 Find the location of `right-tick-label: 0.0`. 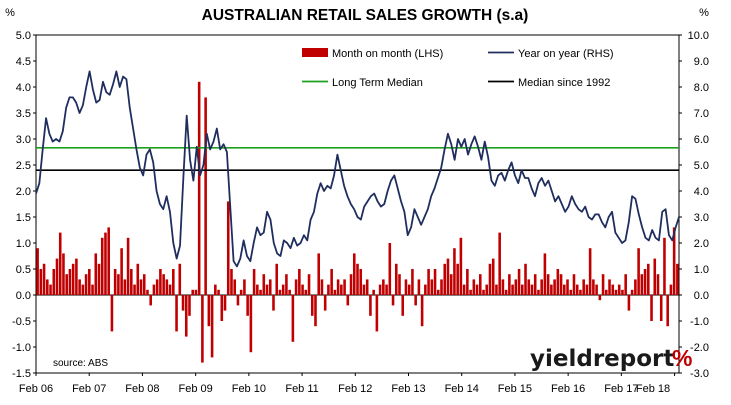

right-tick-label: 0.0 is located at coordinates (701, 296).